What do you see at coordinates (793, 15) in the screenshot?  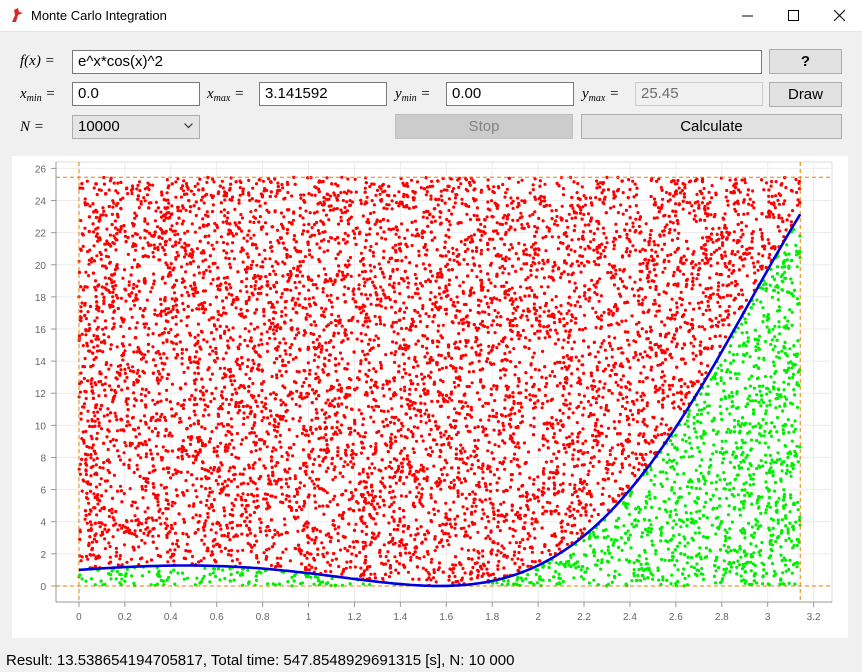 I see `maximize-button` at bounding box center [793, 15].